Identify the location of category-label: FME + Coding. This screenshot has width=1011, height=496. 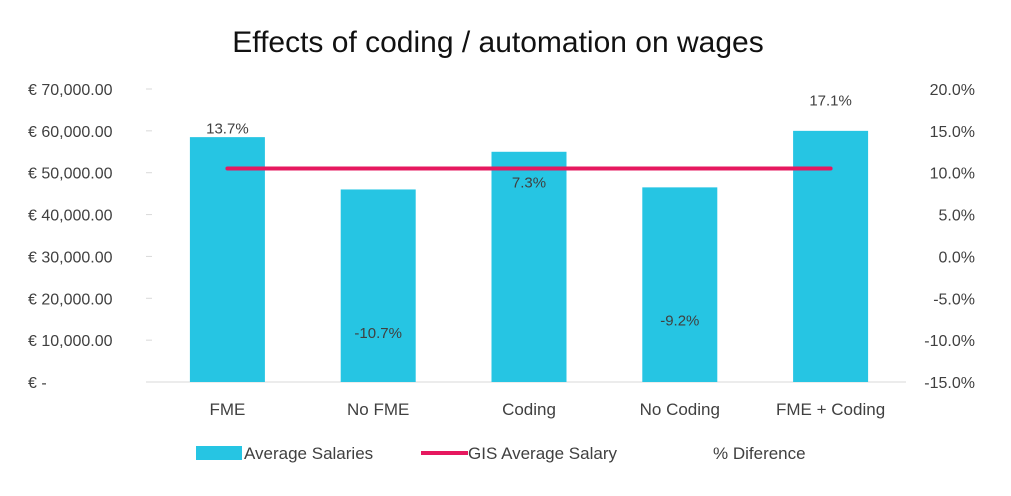
(830, 409).